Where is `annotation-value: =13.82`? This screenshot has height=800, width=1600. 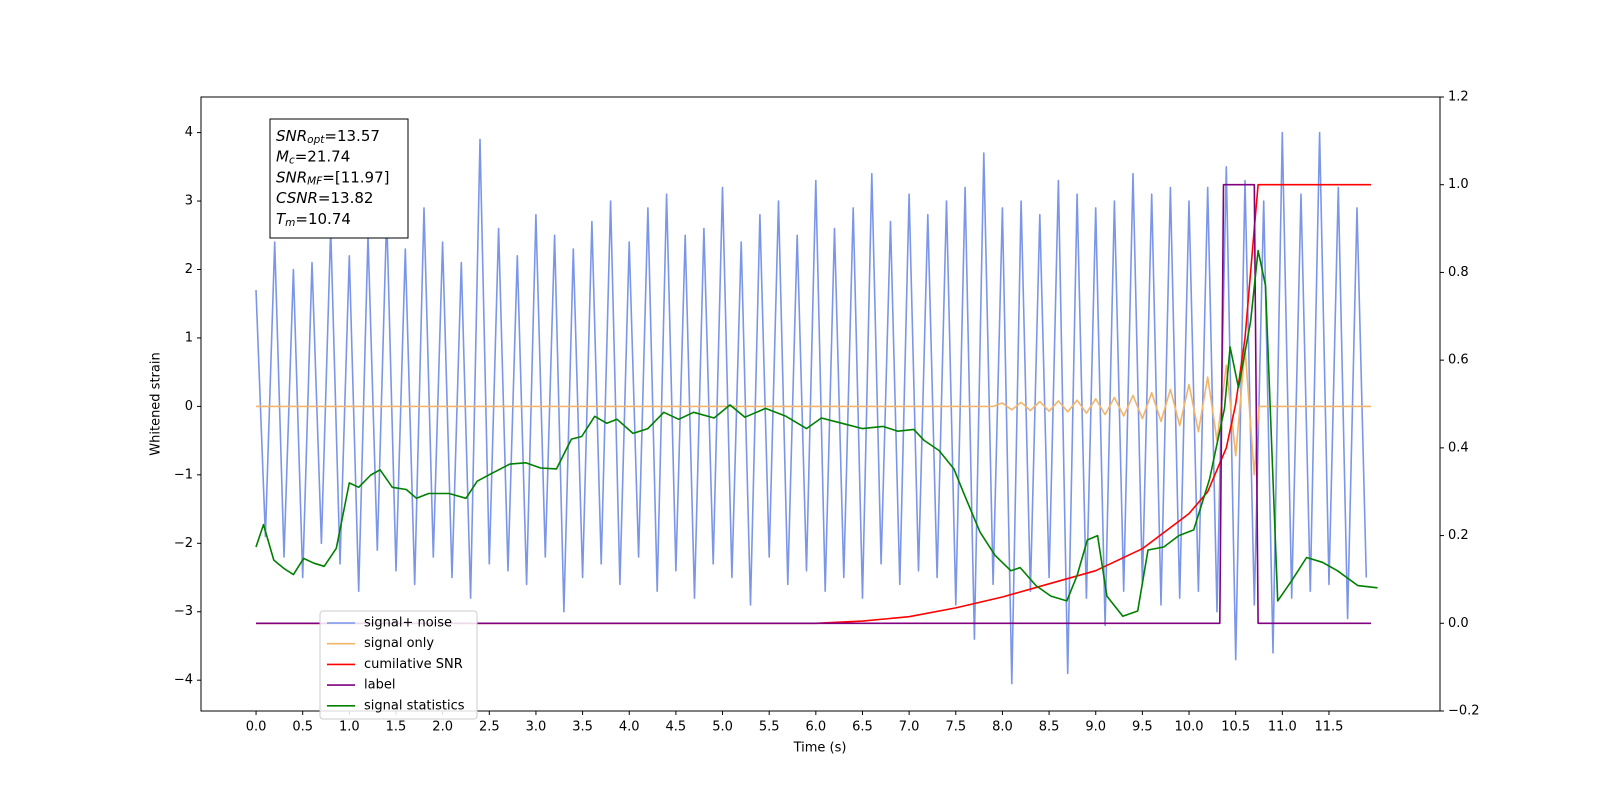
annotation-value: =13.82 is located at coordinates (346, 198).